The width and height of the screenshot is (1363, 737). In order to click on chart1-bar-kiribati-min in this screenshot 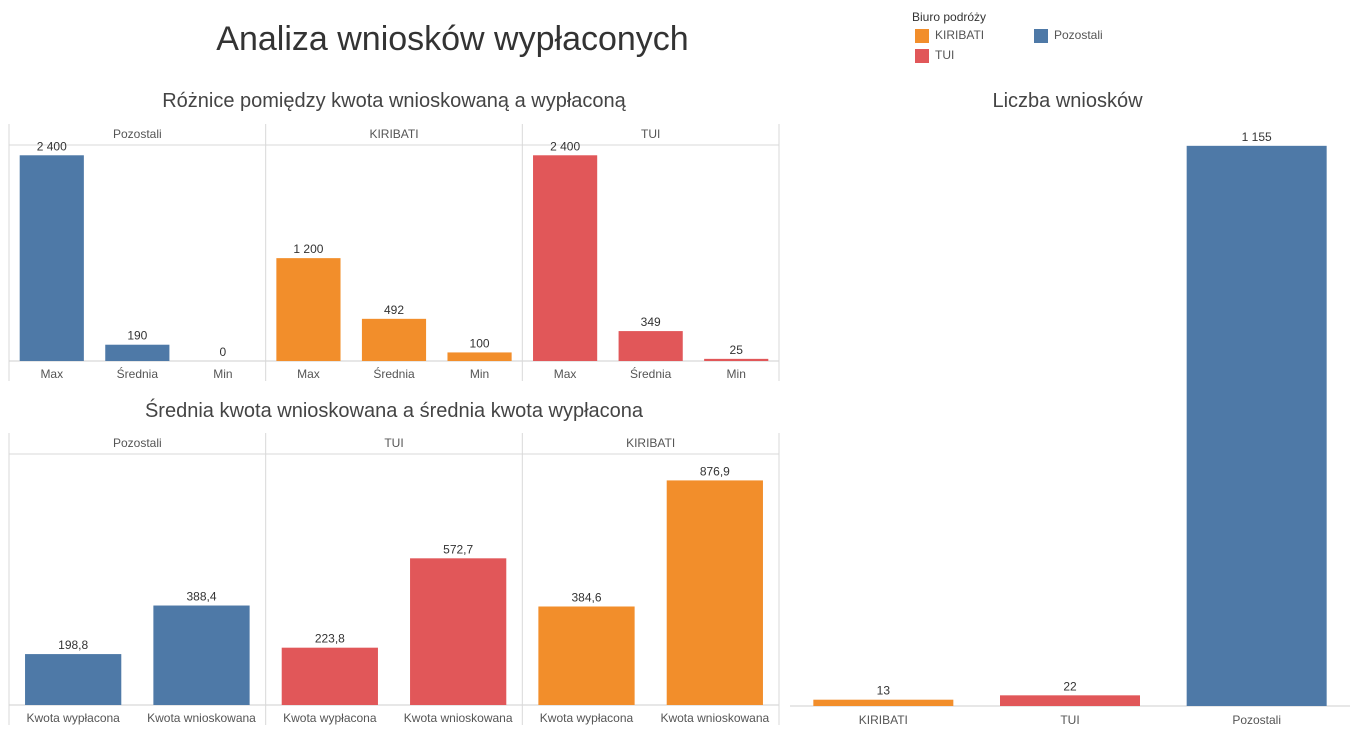, I will do `click(479, 356)`.